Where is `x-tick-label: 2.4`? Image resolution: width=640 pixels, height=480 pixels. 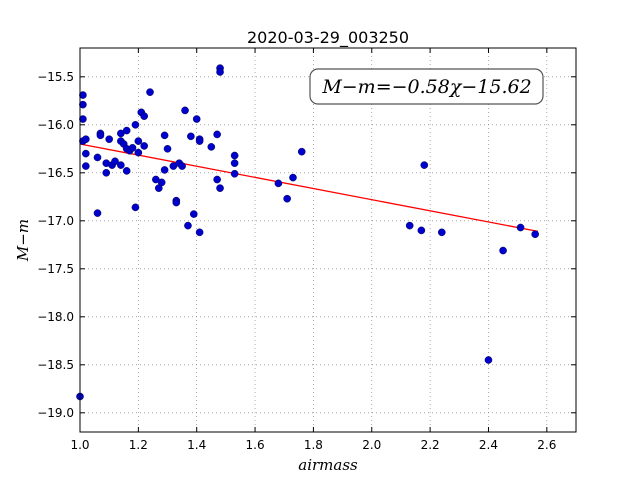 x-tick-label: 2.4 is located at coordinates (488, 445).